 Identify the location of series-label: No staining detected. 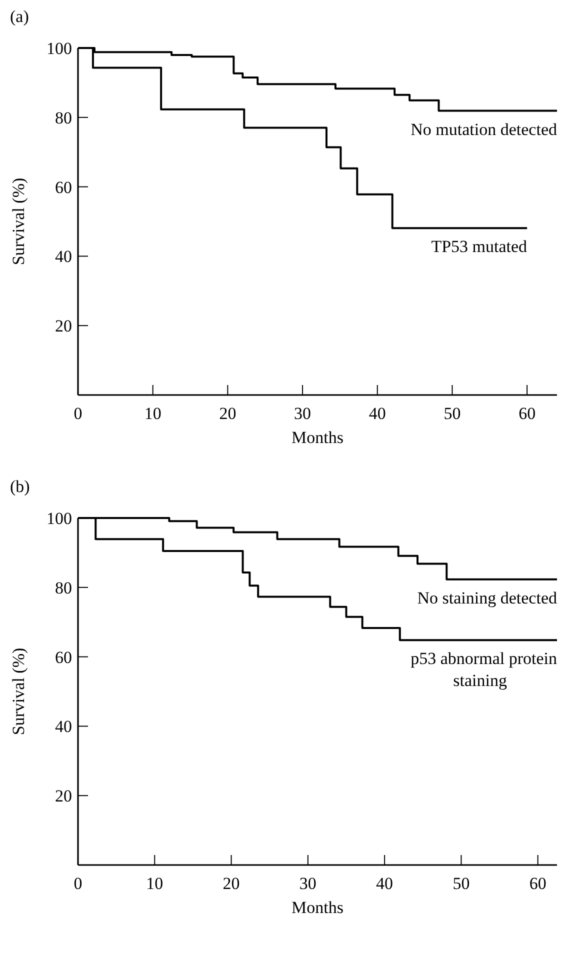
(487, 598).